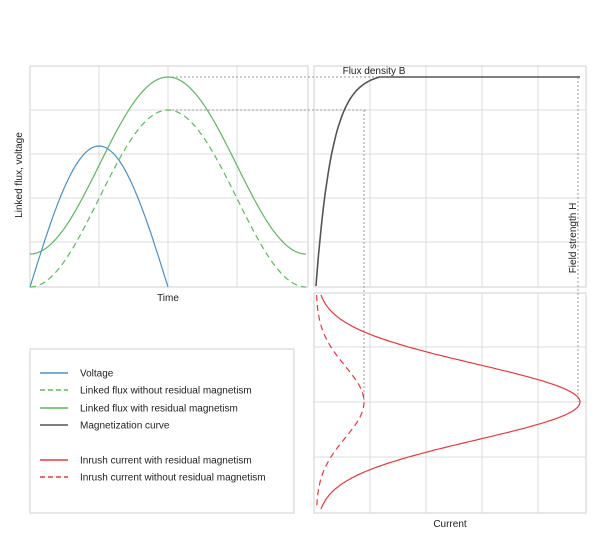  Describe the element at coordinates (573, 238) in the screenshot. I see `field-strength-axis-label: Field strength H` at that location.